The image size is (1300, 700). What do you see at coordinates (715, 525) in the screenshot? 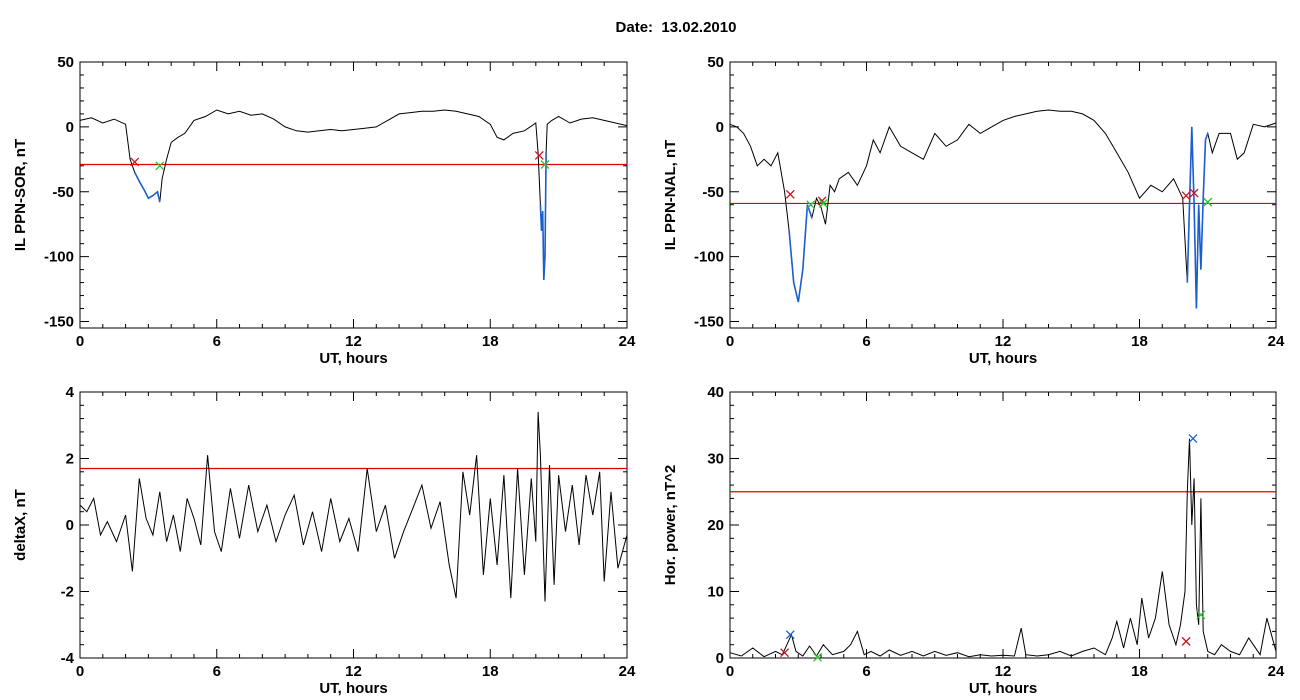
I see `y-tick-label: 20` at bounding box center [715, 525].